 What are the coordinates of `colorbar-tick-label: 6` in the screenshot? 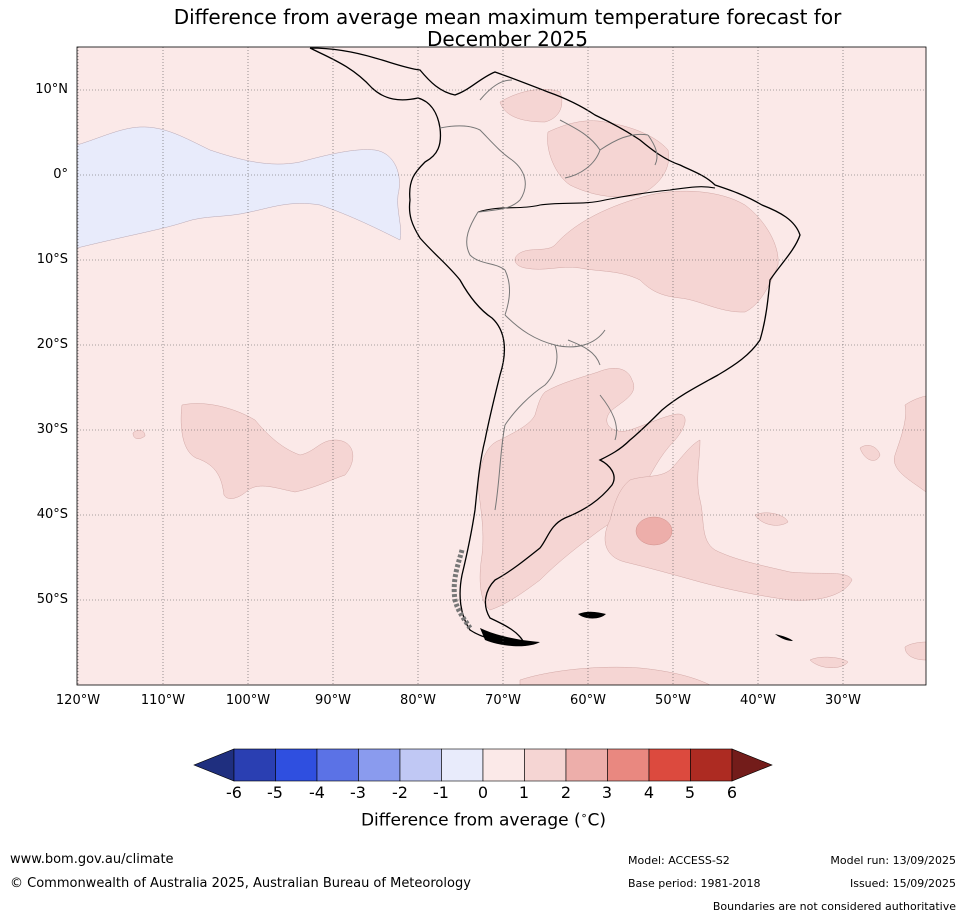 It's located at (732, 792).